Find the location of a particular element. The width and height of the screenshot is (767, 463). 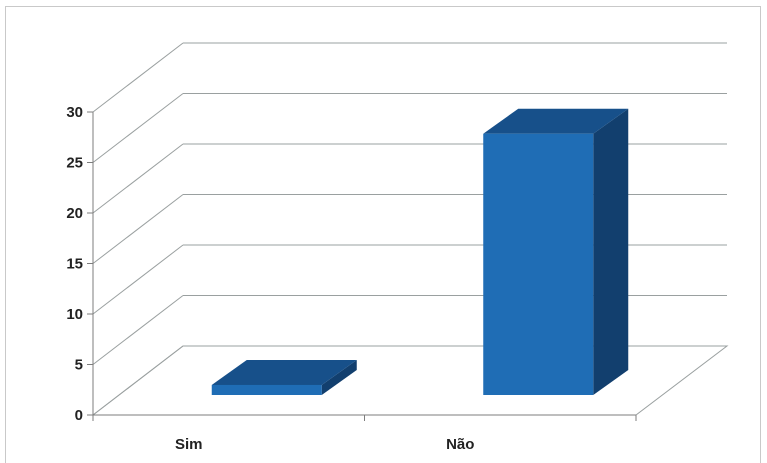

y-tick-label: 5 is located at coordinates (79, 365).